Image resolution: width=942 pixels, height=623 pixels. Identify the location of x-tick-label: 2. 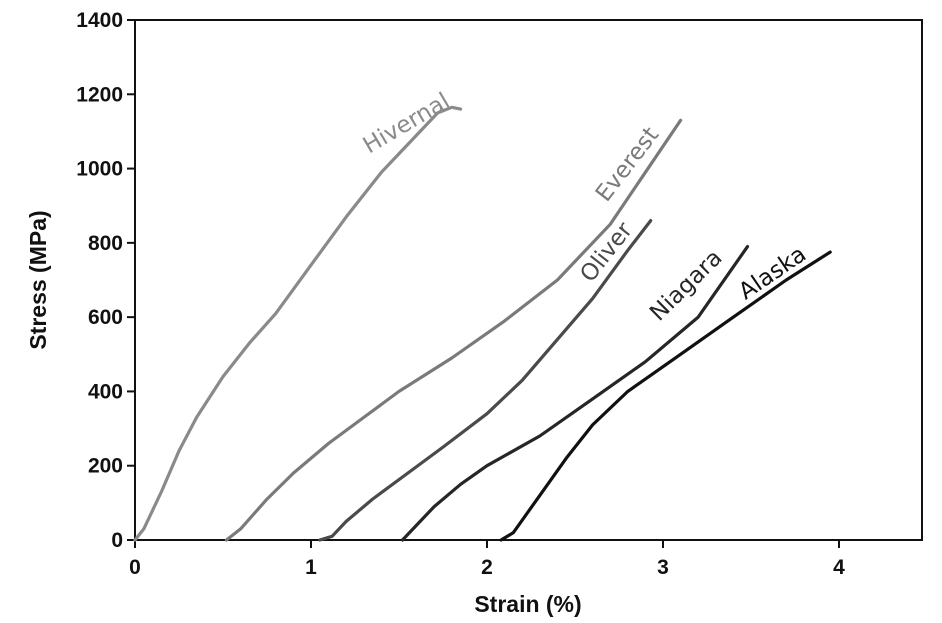
(487, 567).